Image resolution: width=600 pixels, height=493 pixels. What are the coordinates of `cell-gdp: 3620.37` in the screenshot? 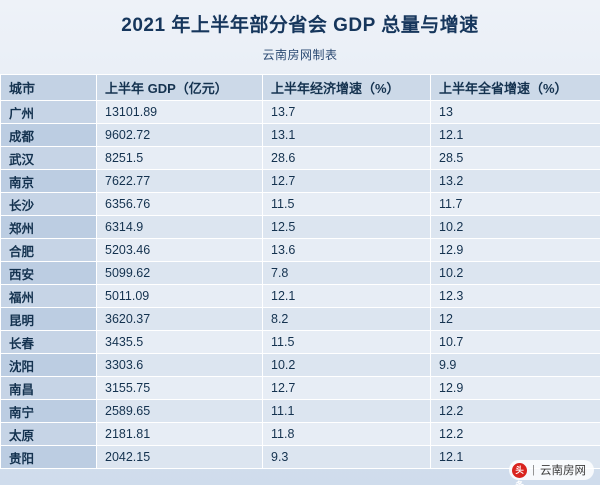 It's located at (180, 319).